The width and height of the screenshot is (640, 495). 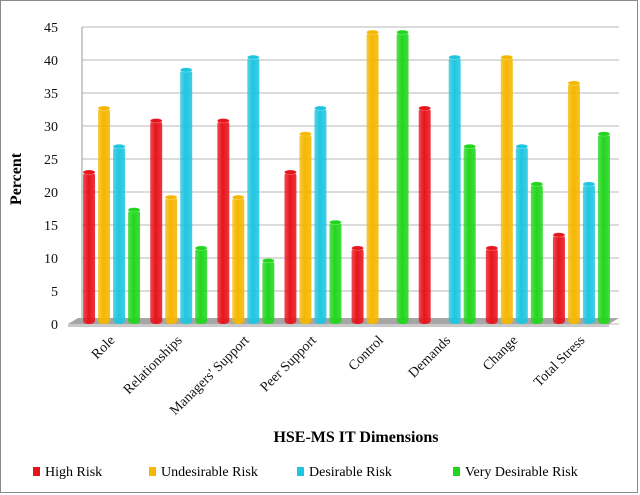 I want to click on bar-very-desirable-risk-peer-support, so click(x=335, y=271).